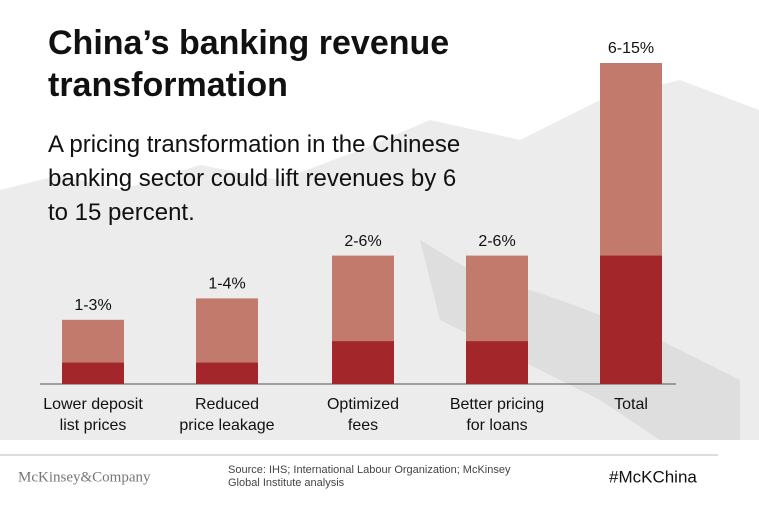 The width and height of the screenshot is (759, 527). What do you see at coordinates (497, 404) in the screenshot?
I see `x-tick-label: Better pricing` at bounding box center [497, 404].